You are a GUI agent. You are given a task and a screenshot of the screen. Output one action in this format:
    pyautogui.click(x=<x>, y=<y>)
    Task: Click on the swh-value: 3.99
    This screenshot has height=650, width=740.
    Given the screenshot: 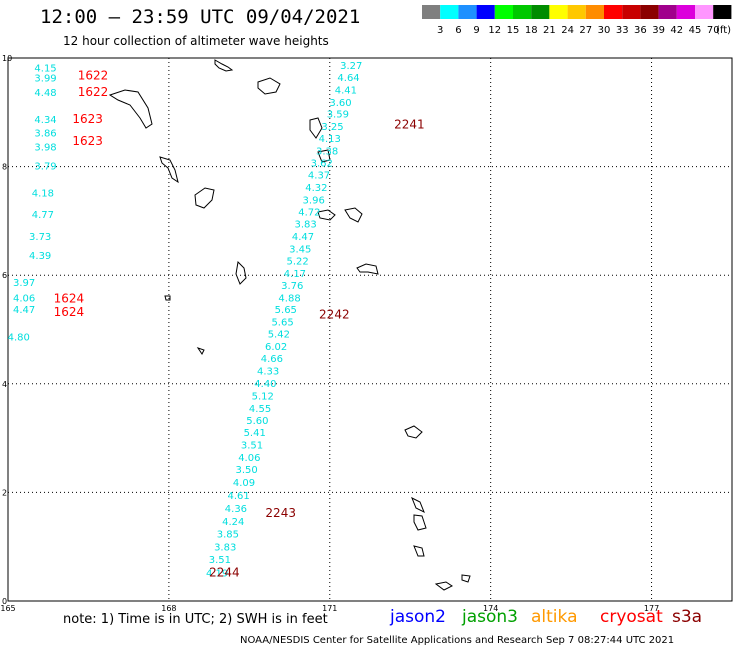 What is the action you would take?
    pyautogui.click(x=45, y=78)
    